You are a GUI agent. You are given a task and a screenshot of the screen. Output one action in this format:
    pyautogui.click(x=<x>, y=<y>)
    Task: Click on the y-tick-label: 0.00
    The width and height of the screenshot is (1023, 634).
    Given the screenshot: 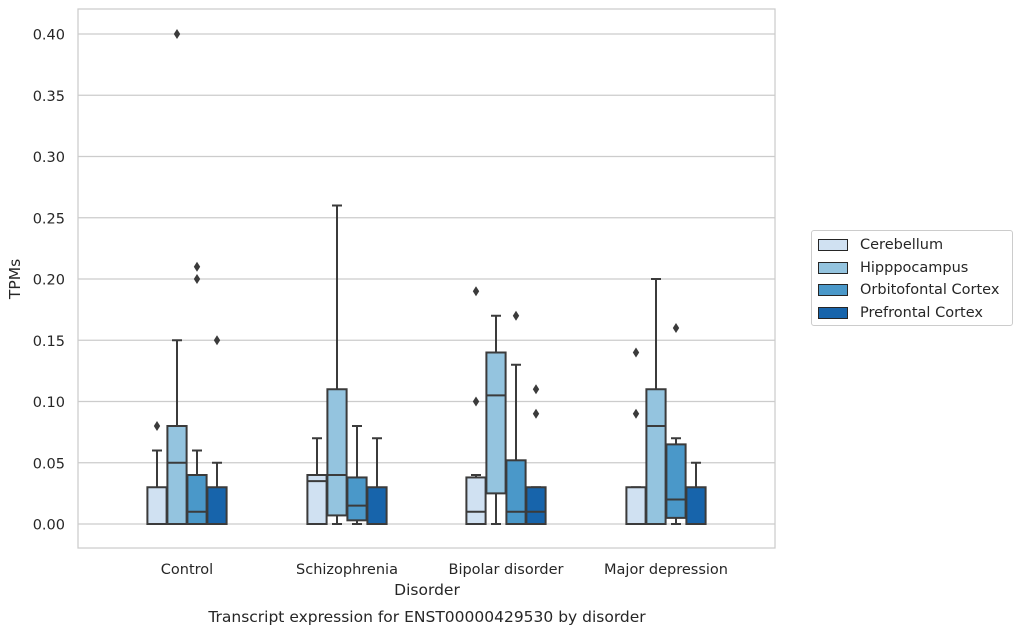 What is the action you would take?
    pyautogui.click(x=49, y=526)
    